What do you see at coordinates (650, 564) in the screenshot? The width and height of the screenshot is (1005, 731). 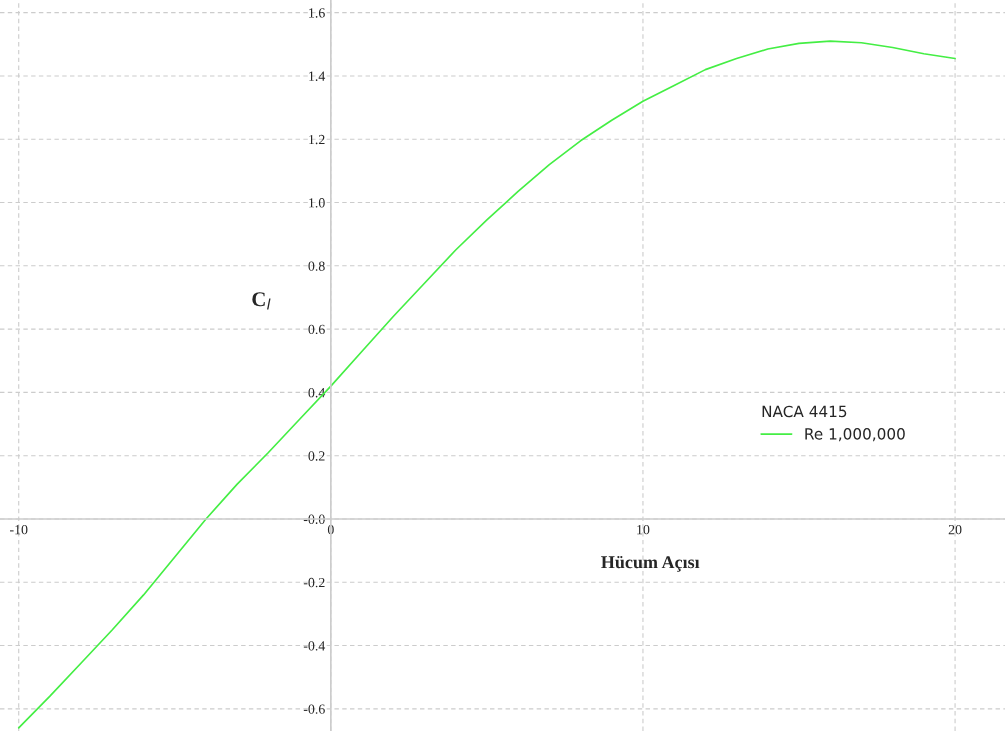 I see `x-axis-title: Hücum Açısı` at bounding box center [650, 564].